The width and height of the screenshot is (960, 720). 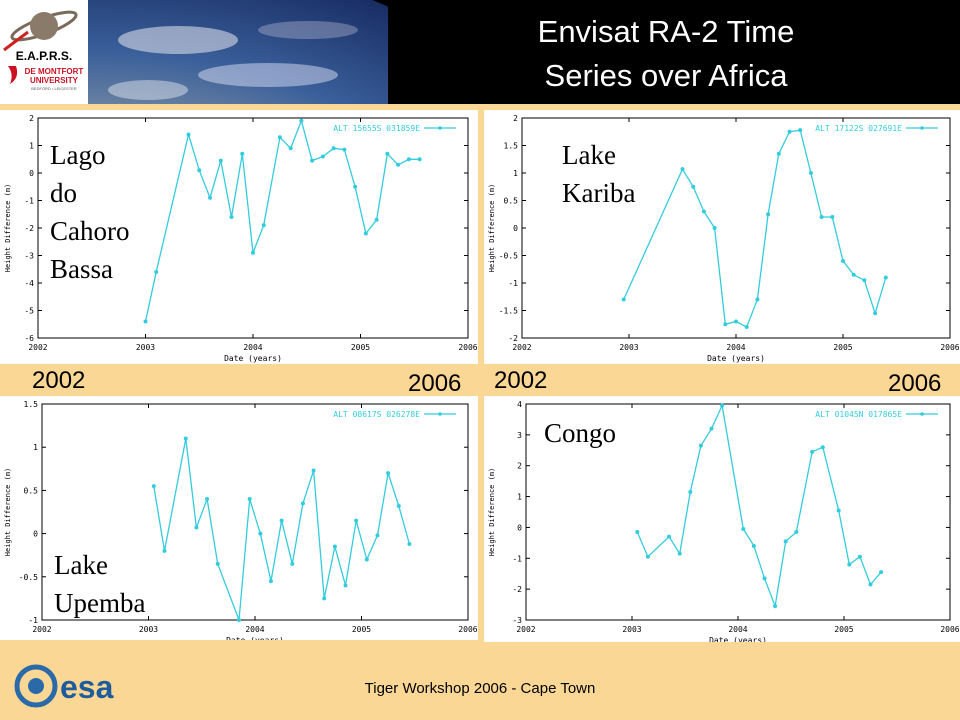 I want to click on year-label-right-end: 2006, so click(x=915, y=383).